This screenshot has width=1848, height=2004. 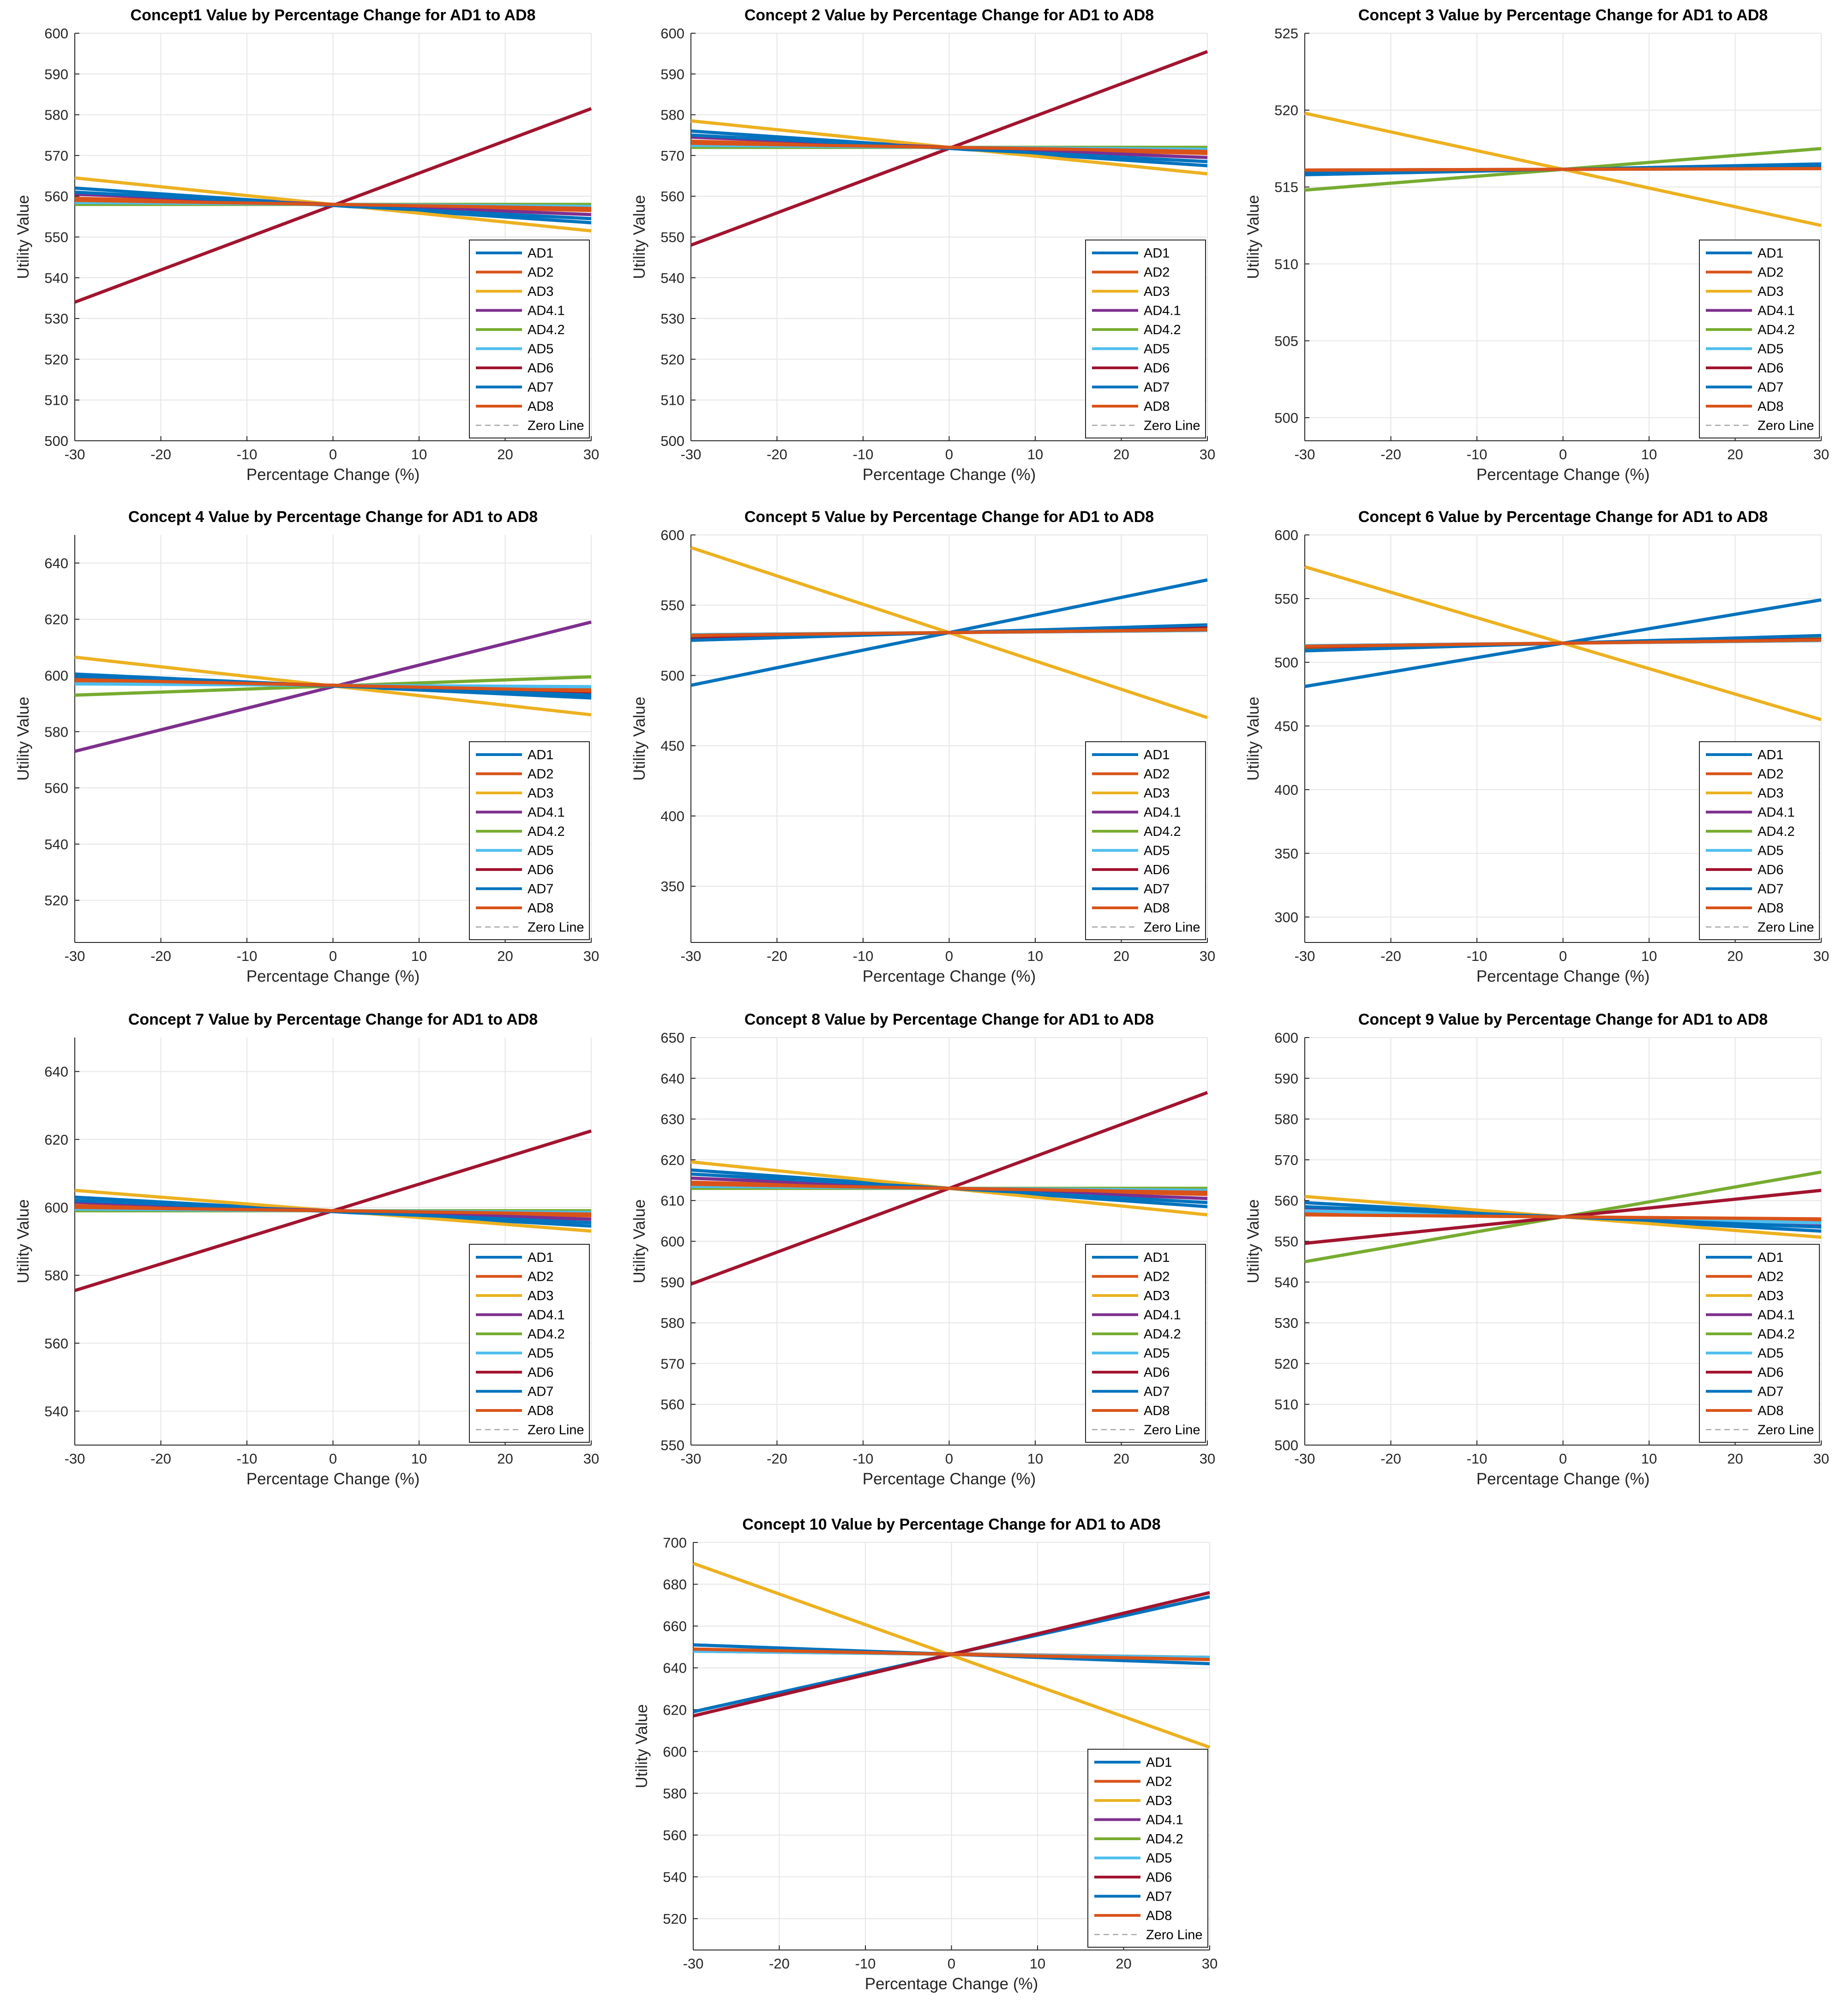 I want to click on legend-label: AD3, so click(x=1770, y=1296).